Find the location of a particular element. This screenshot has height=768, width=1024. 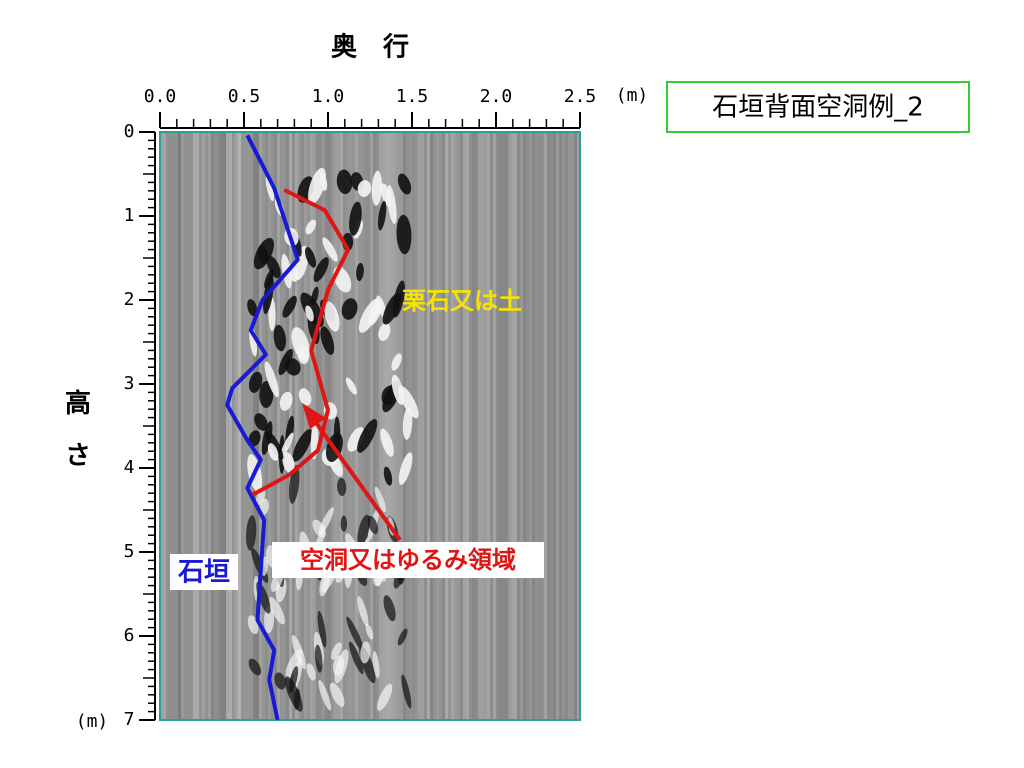

arrow is located at coordinates (357, 480).